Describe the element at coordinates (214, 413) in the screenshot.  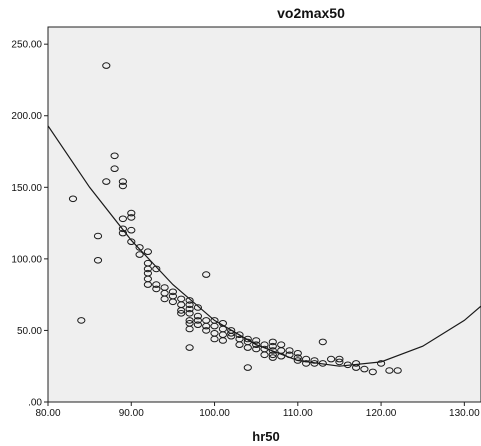
I see `x-tick-label: 100.00` at that location.